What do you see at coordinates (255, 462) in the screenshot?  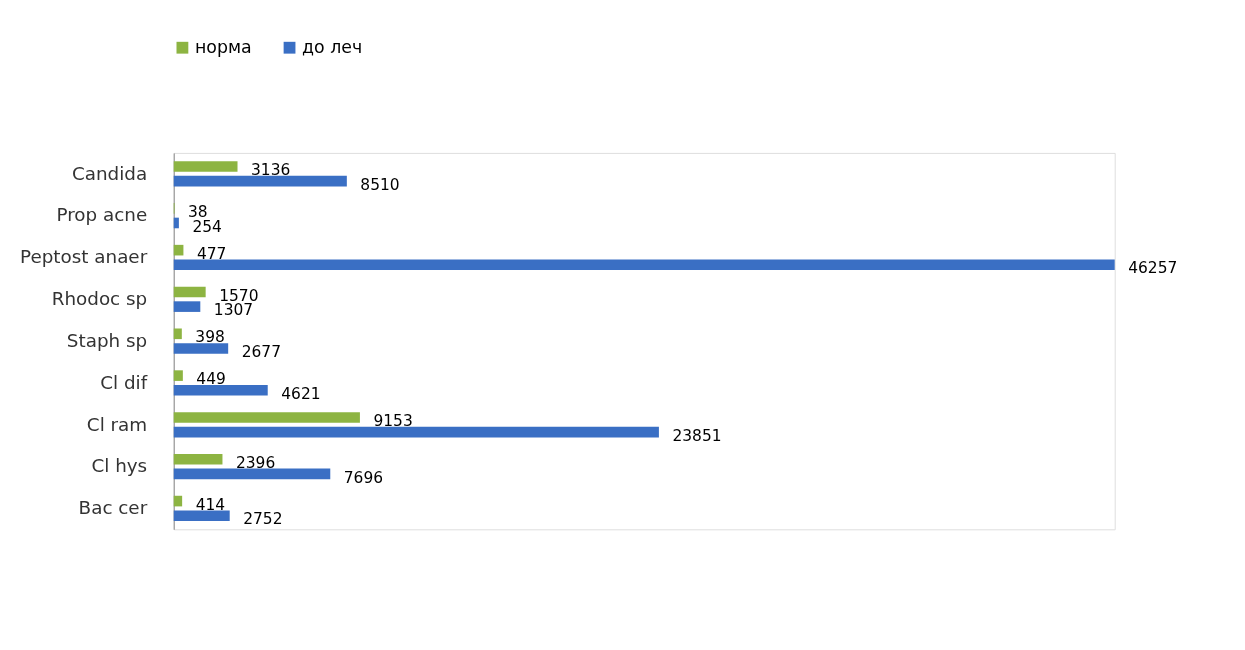 I see `data-label: 2396` at bounding box center [255, 462].